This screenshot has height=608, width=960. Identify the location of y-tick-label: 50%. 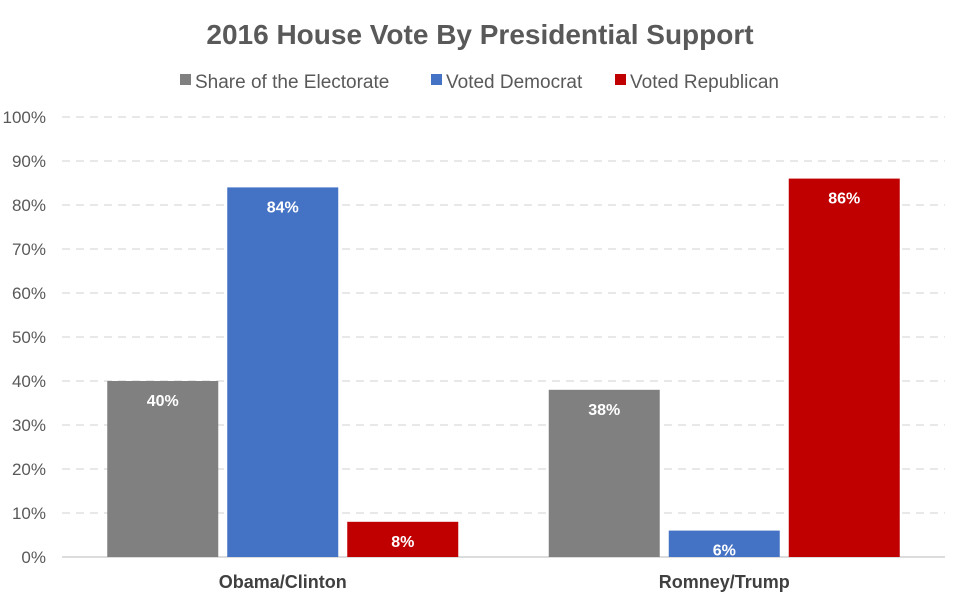
(29, 337).